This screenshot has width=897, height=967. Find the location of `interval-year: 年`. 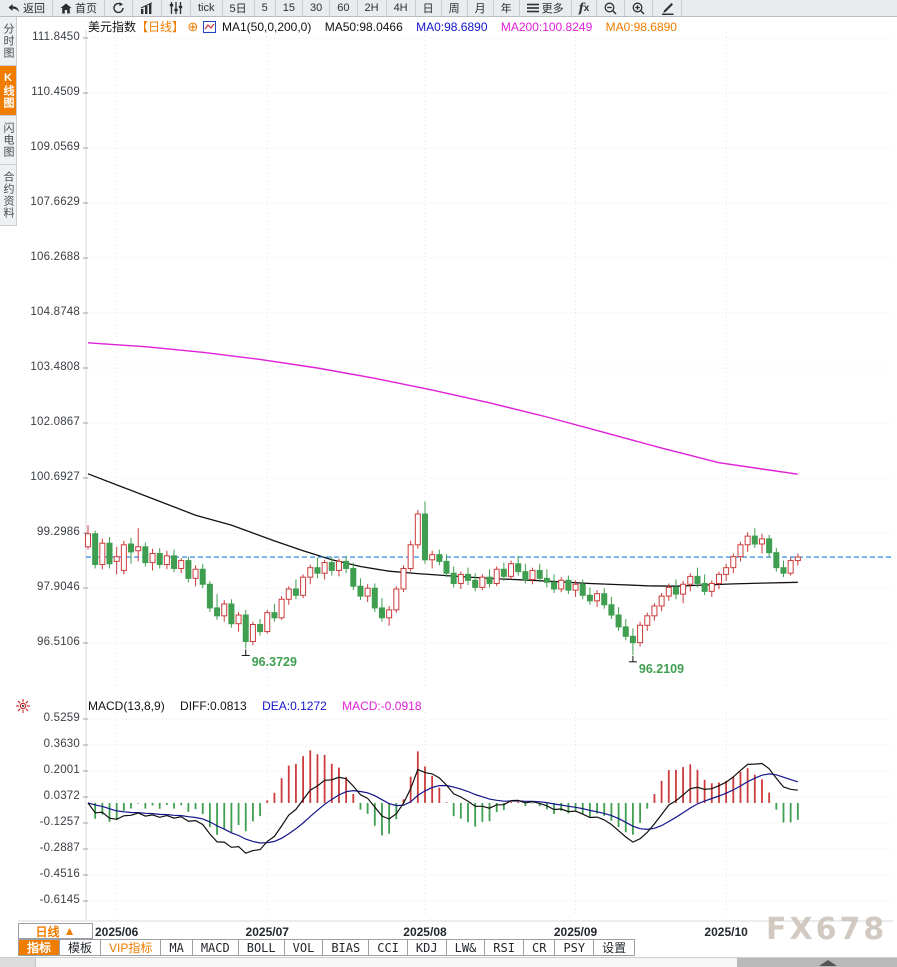

interval-year: 年 is located at coordinates (507, 8).